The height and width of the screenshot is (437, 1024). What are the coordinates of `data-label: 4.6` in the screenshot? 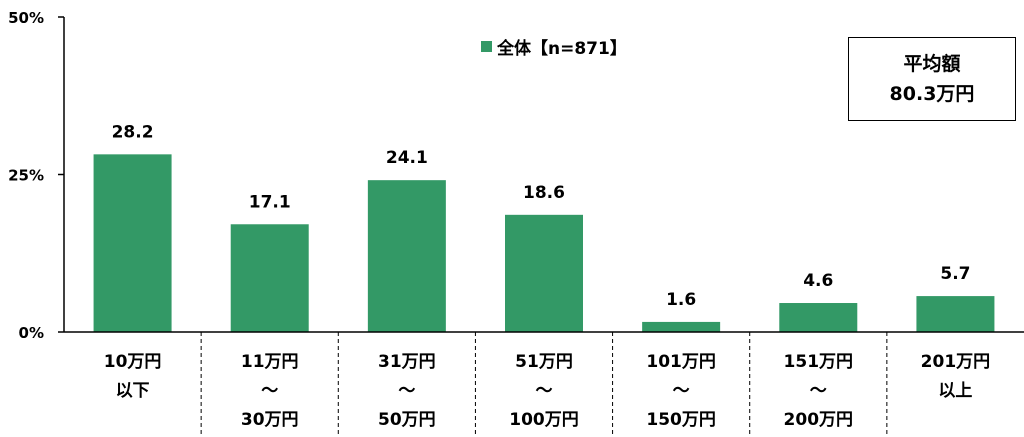 It's located at (818, 281).